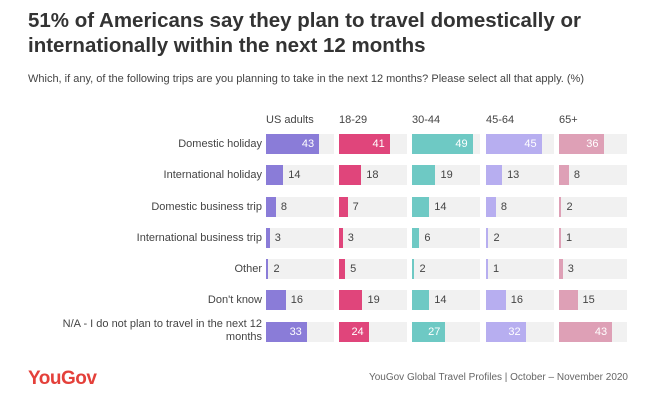 The width and height of the screenshot is (662, 411). I want to click on bar-track: 15, so click(593, 300).